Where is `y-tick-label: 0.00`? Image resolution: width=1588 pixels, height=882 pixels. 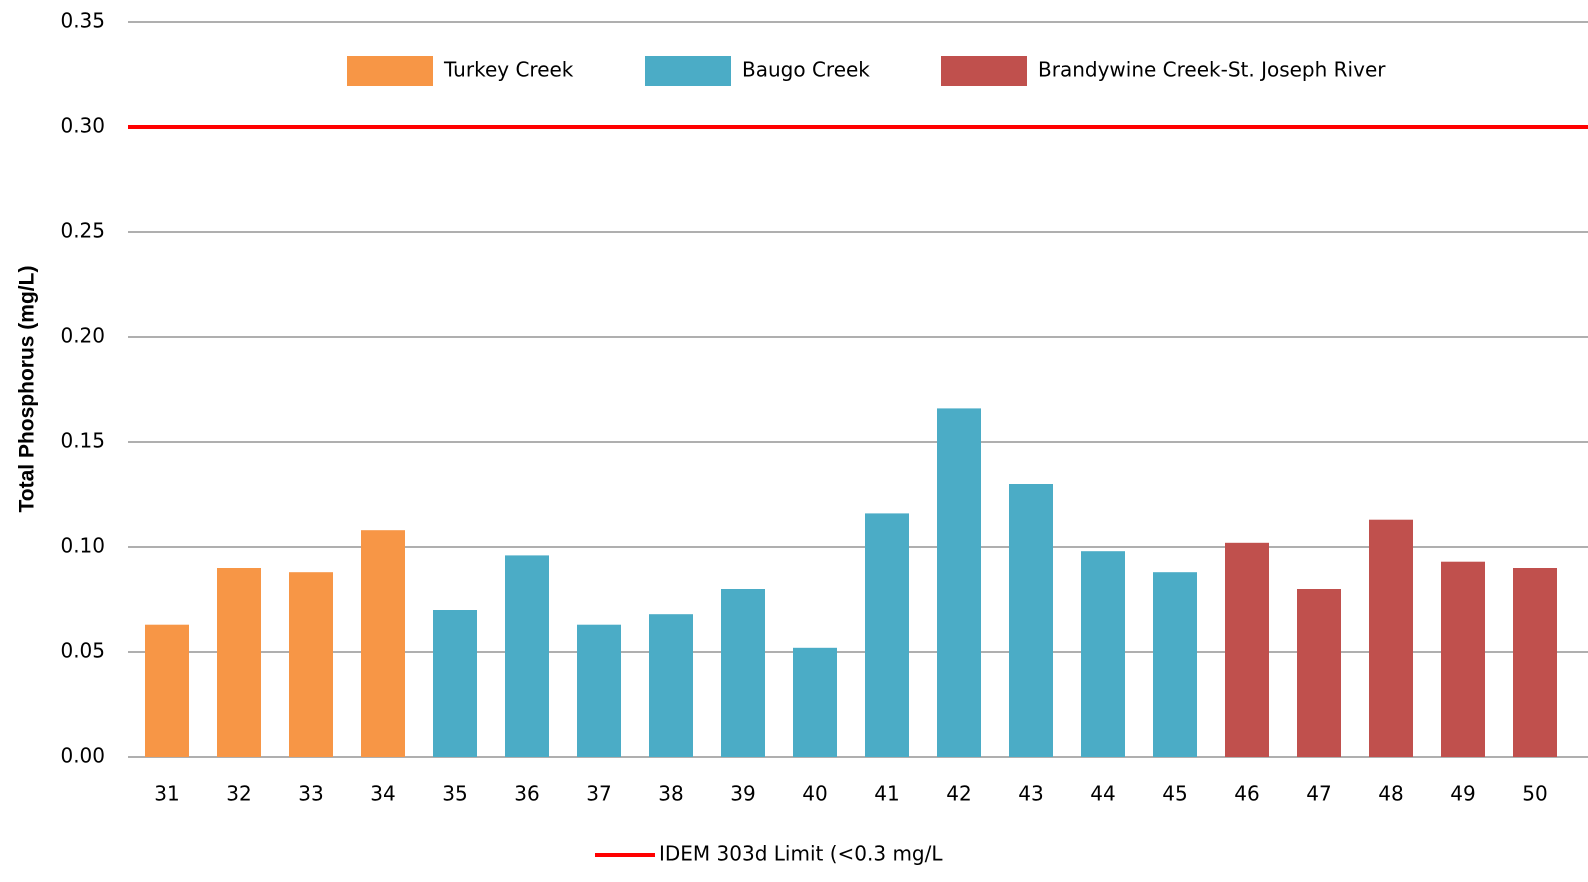 y-tick-label: 0.00 is located at coordinates (82, 756).